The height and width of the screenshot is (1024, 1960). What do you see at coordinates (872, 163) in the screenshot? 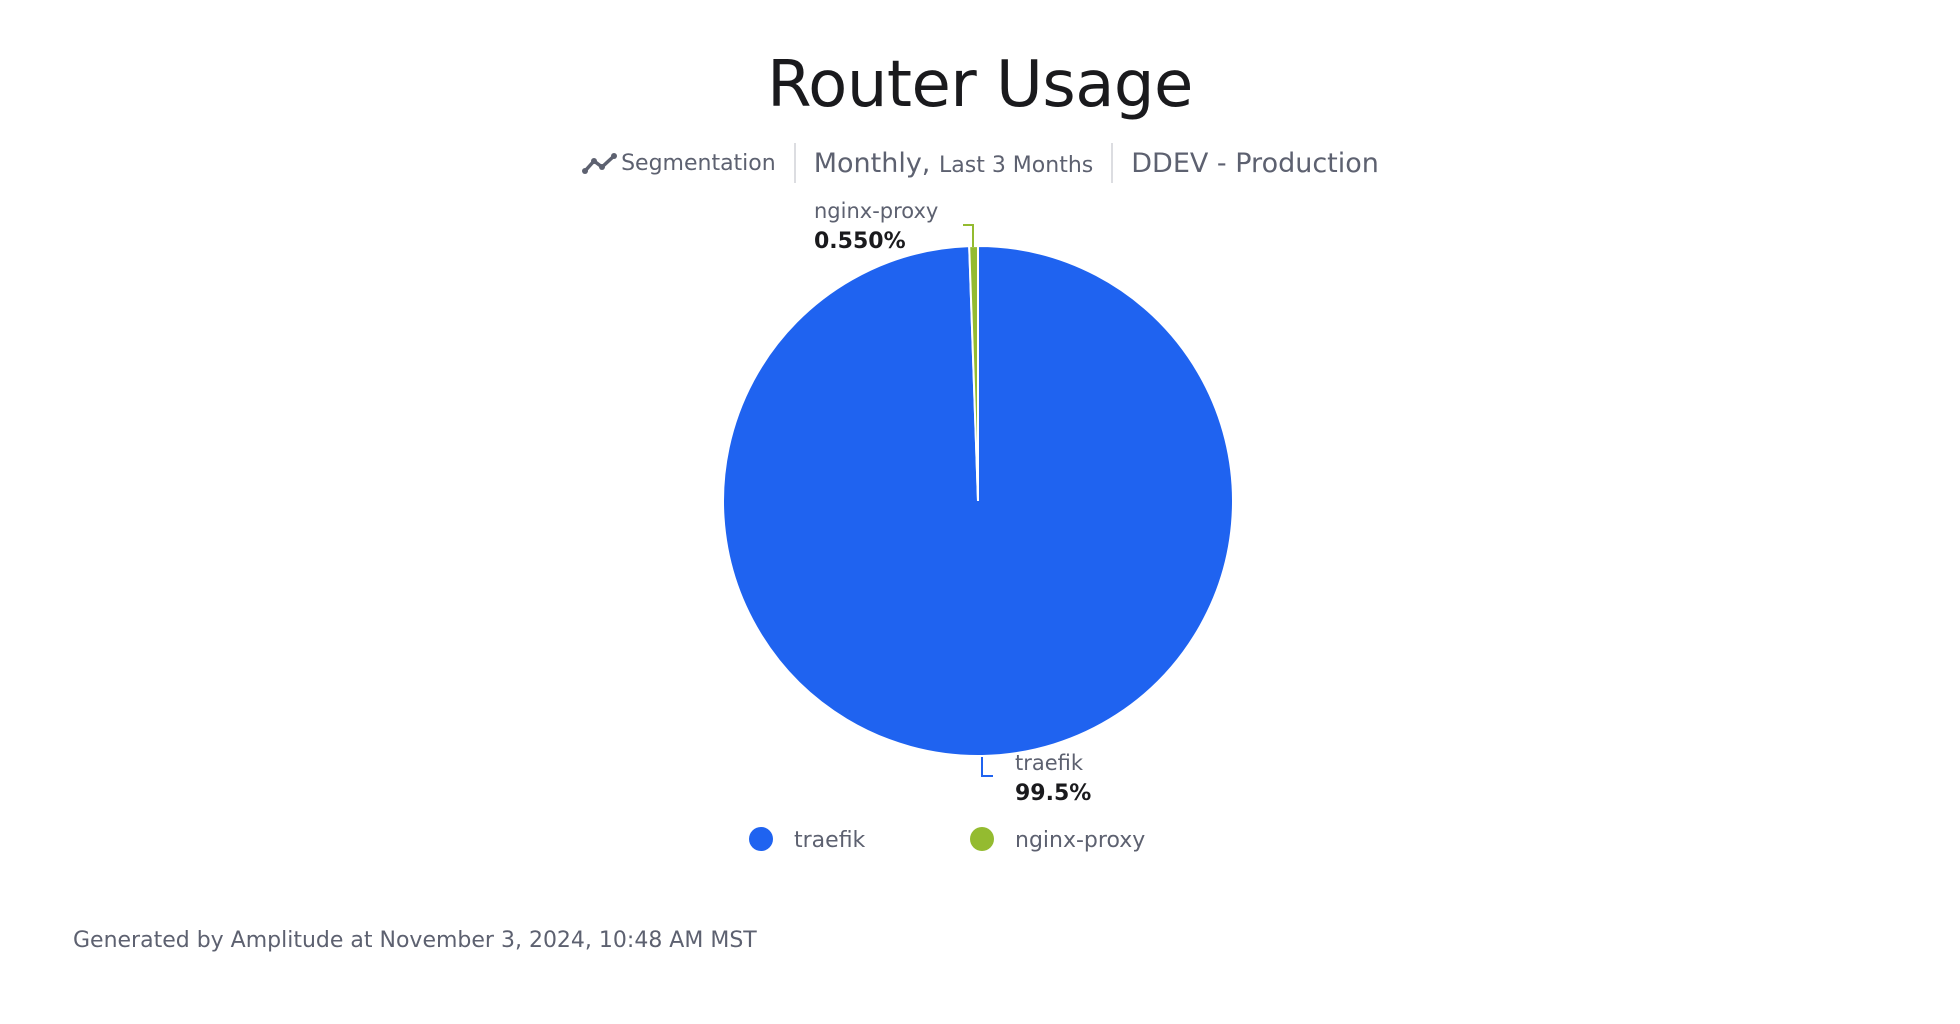
I see `interval-label: Monthly,` at bounding box center [872, 163].